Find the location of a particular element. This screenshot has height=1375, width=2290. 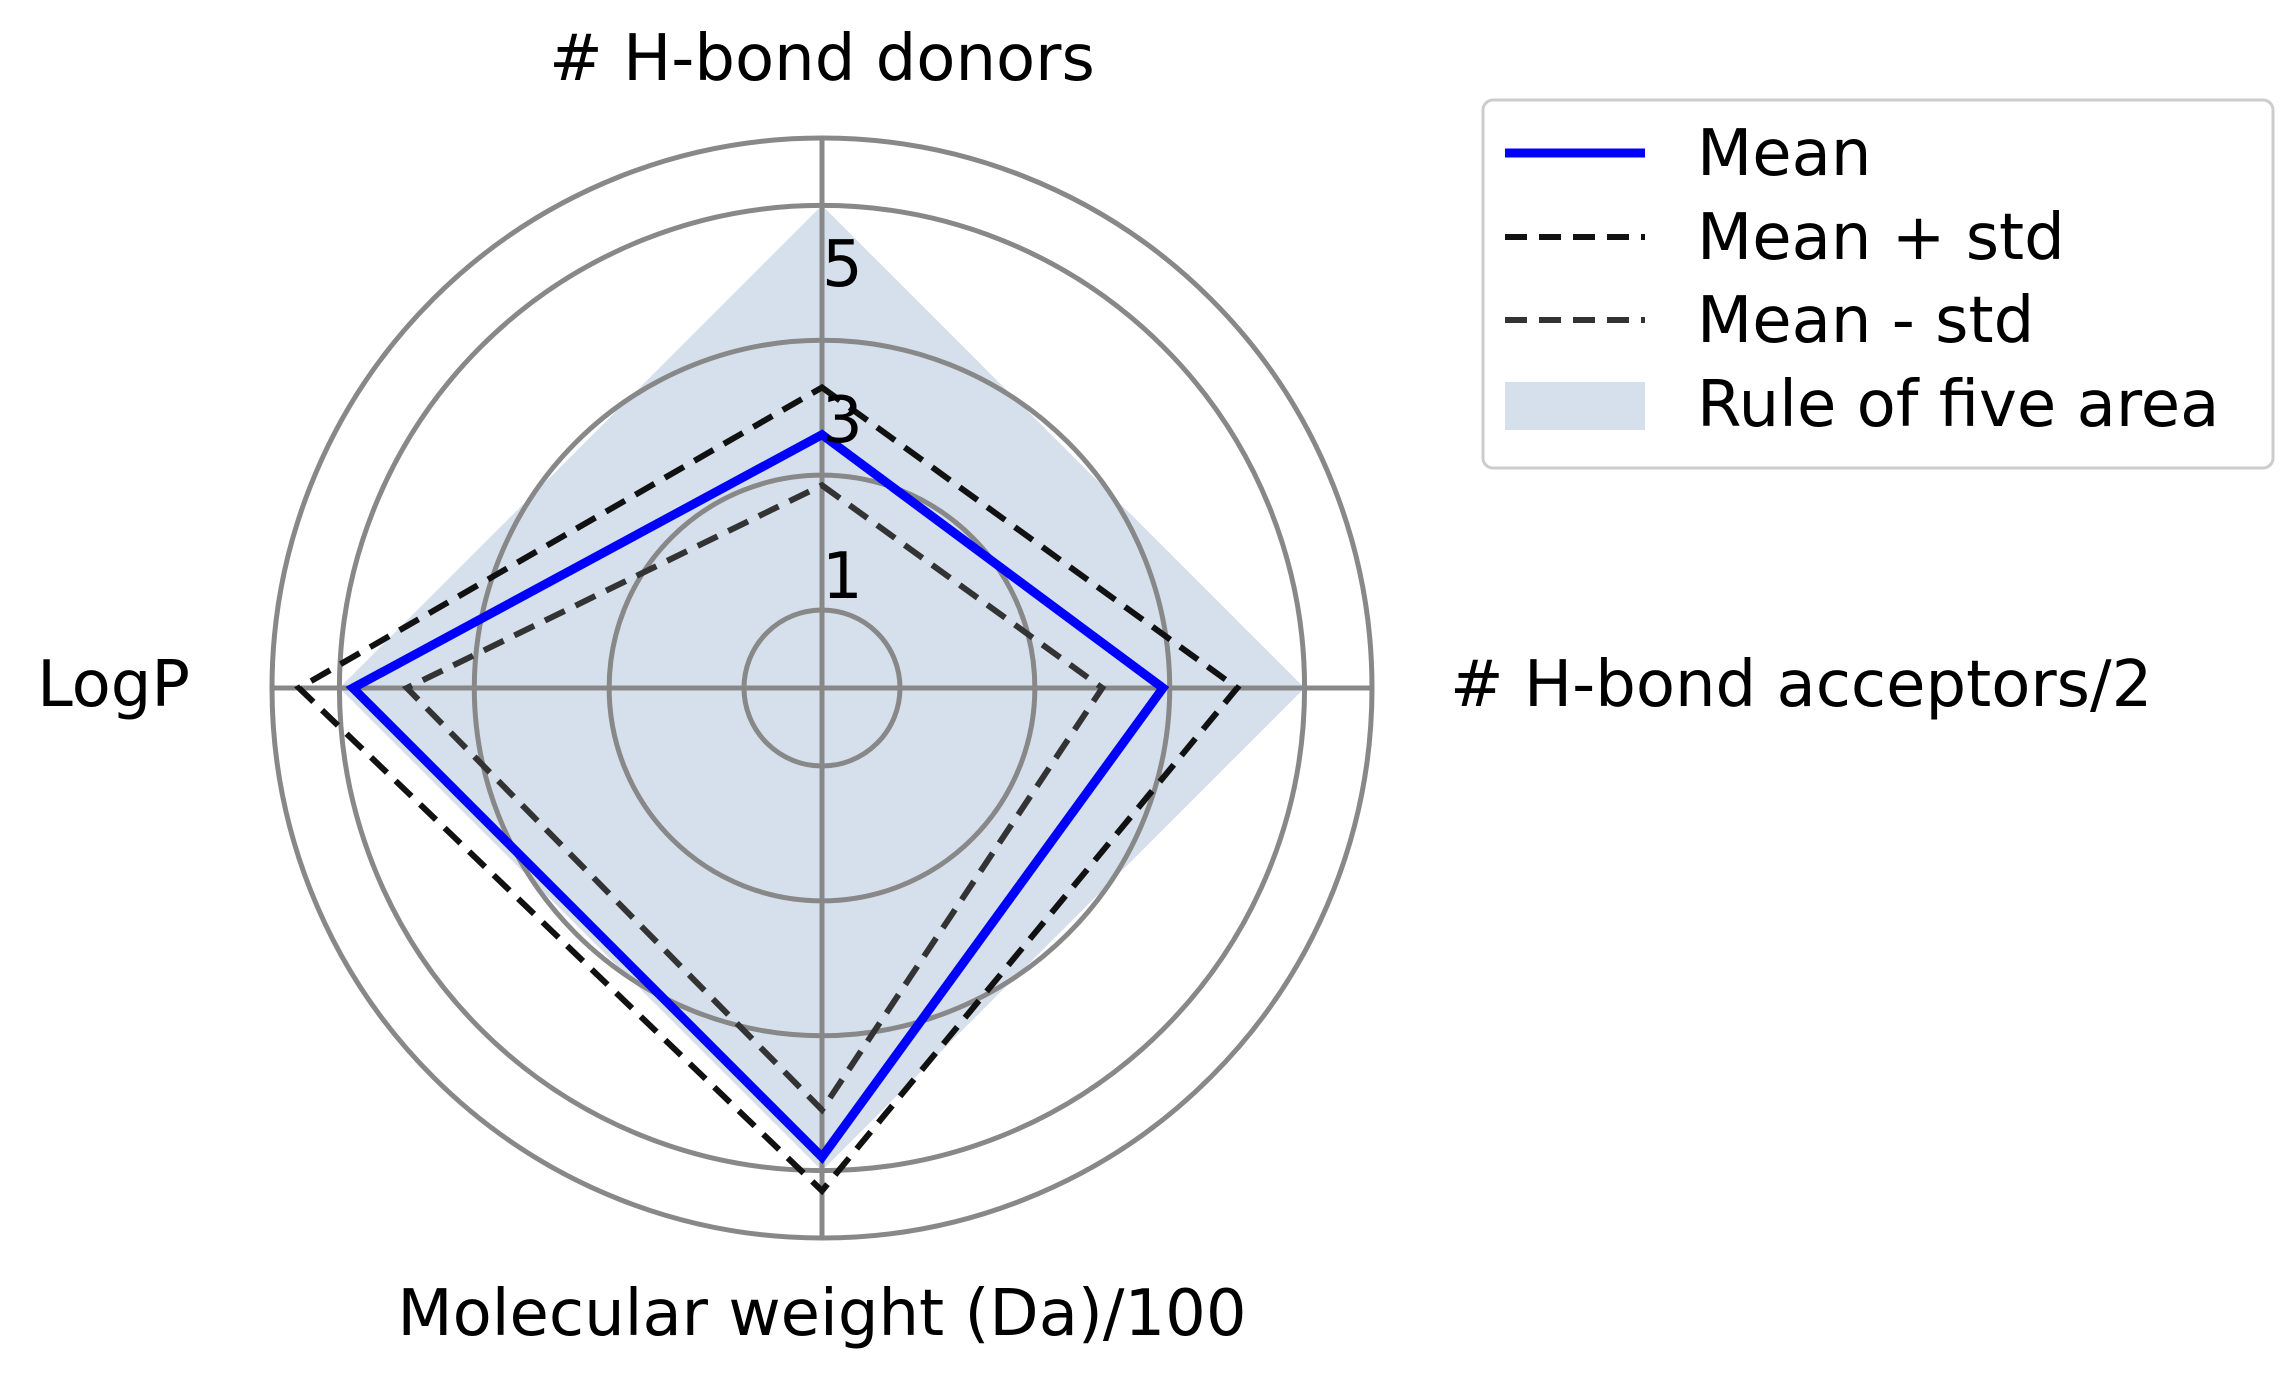

legend-label-mean-plus-std: Mean + std is located at coordinates (1881, 238).